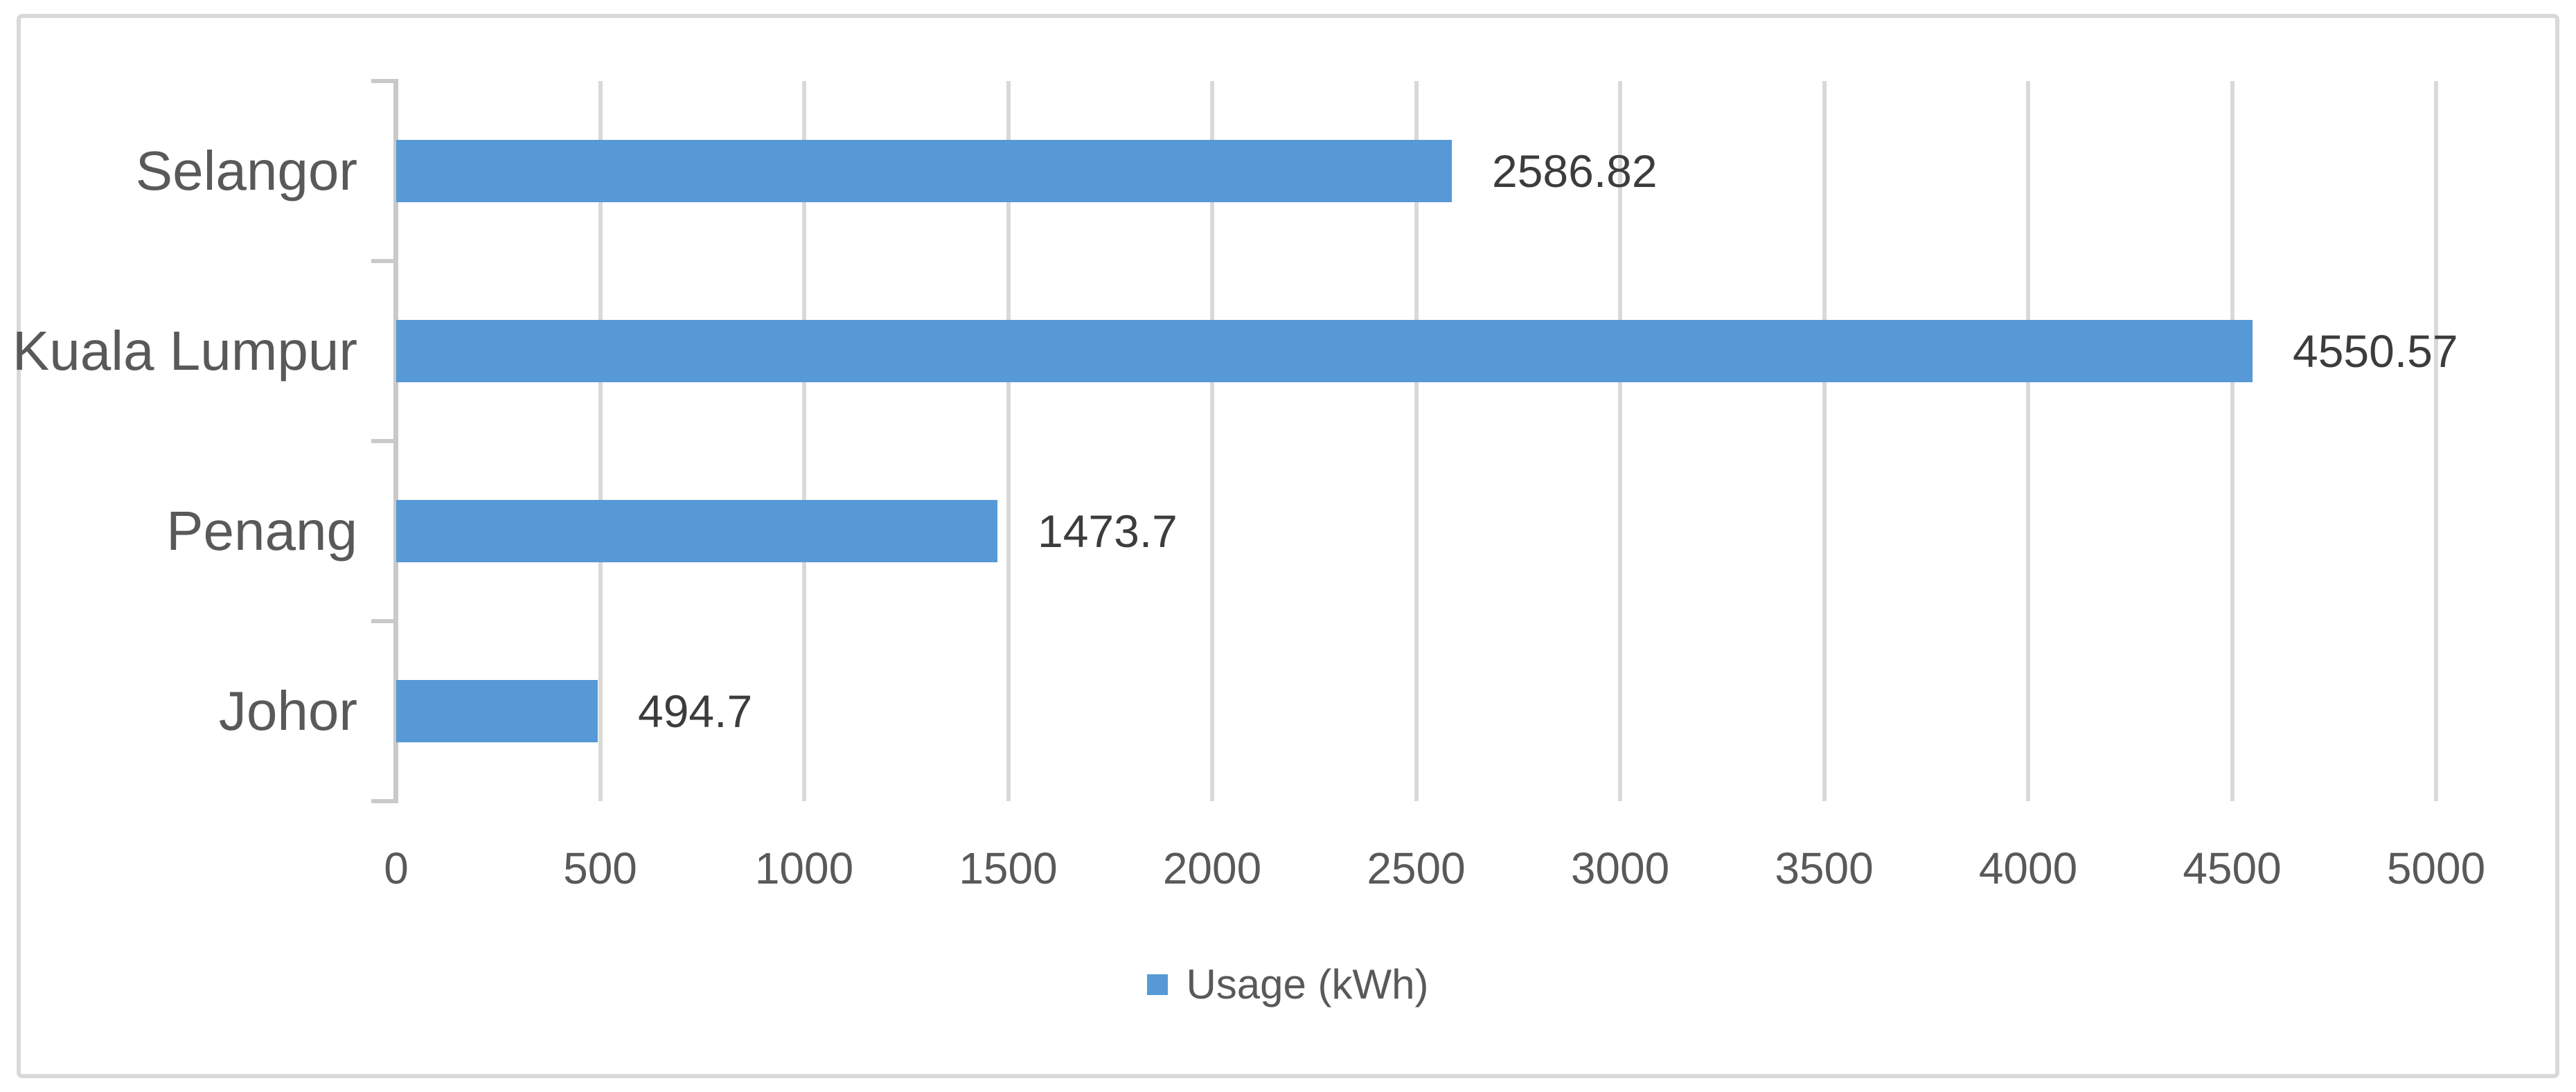 Image resolution: width=2576 pixels, height=1092 pixels. I want to click on x-tick-label: 500, so click(600, 868).